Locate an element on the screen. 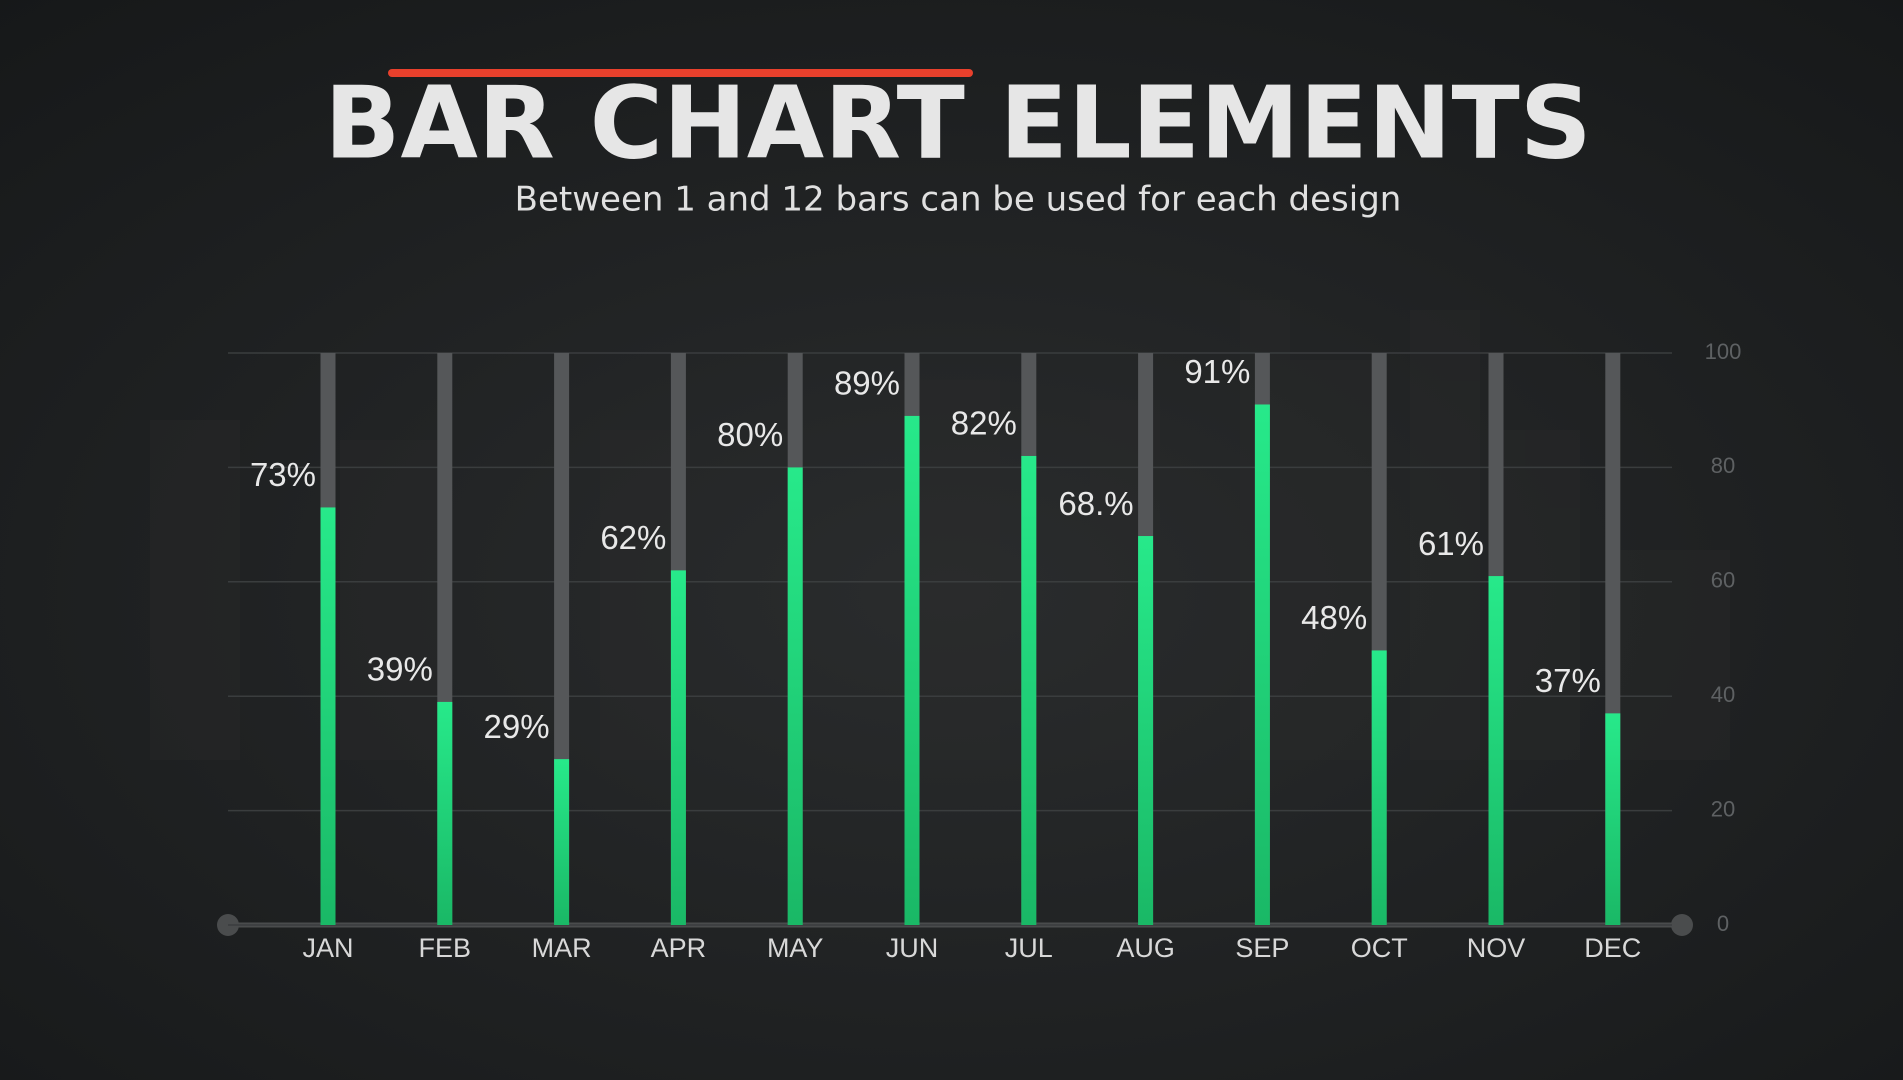  x-tick-label: AUG is located at coordinates (1145, 948).